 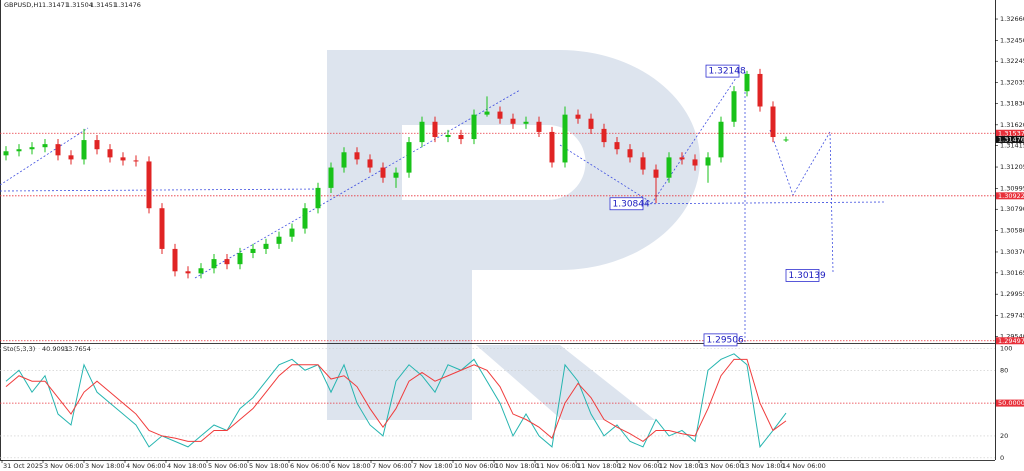 I want to click on x-tick-label: 3 Nov 06:00, so click(x=64, y=466).